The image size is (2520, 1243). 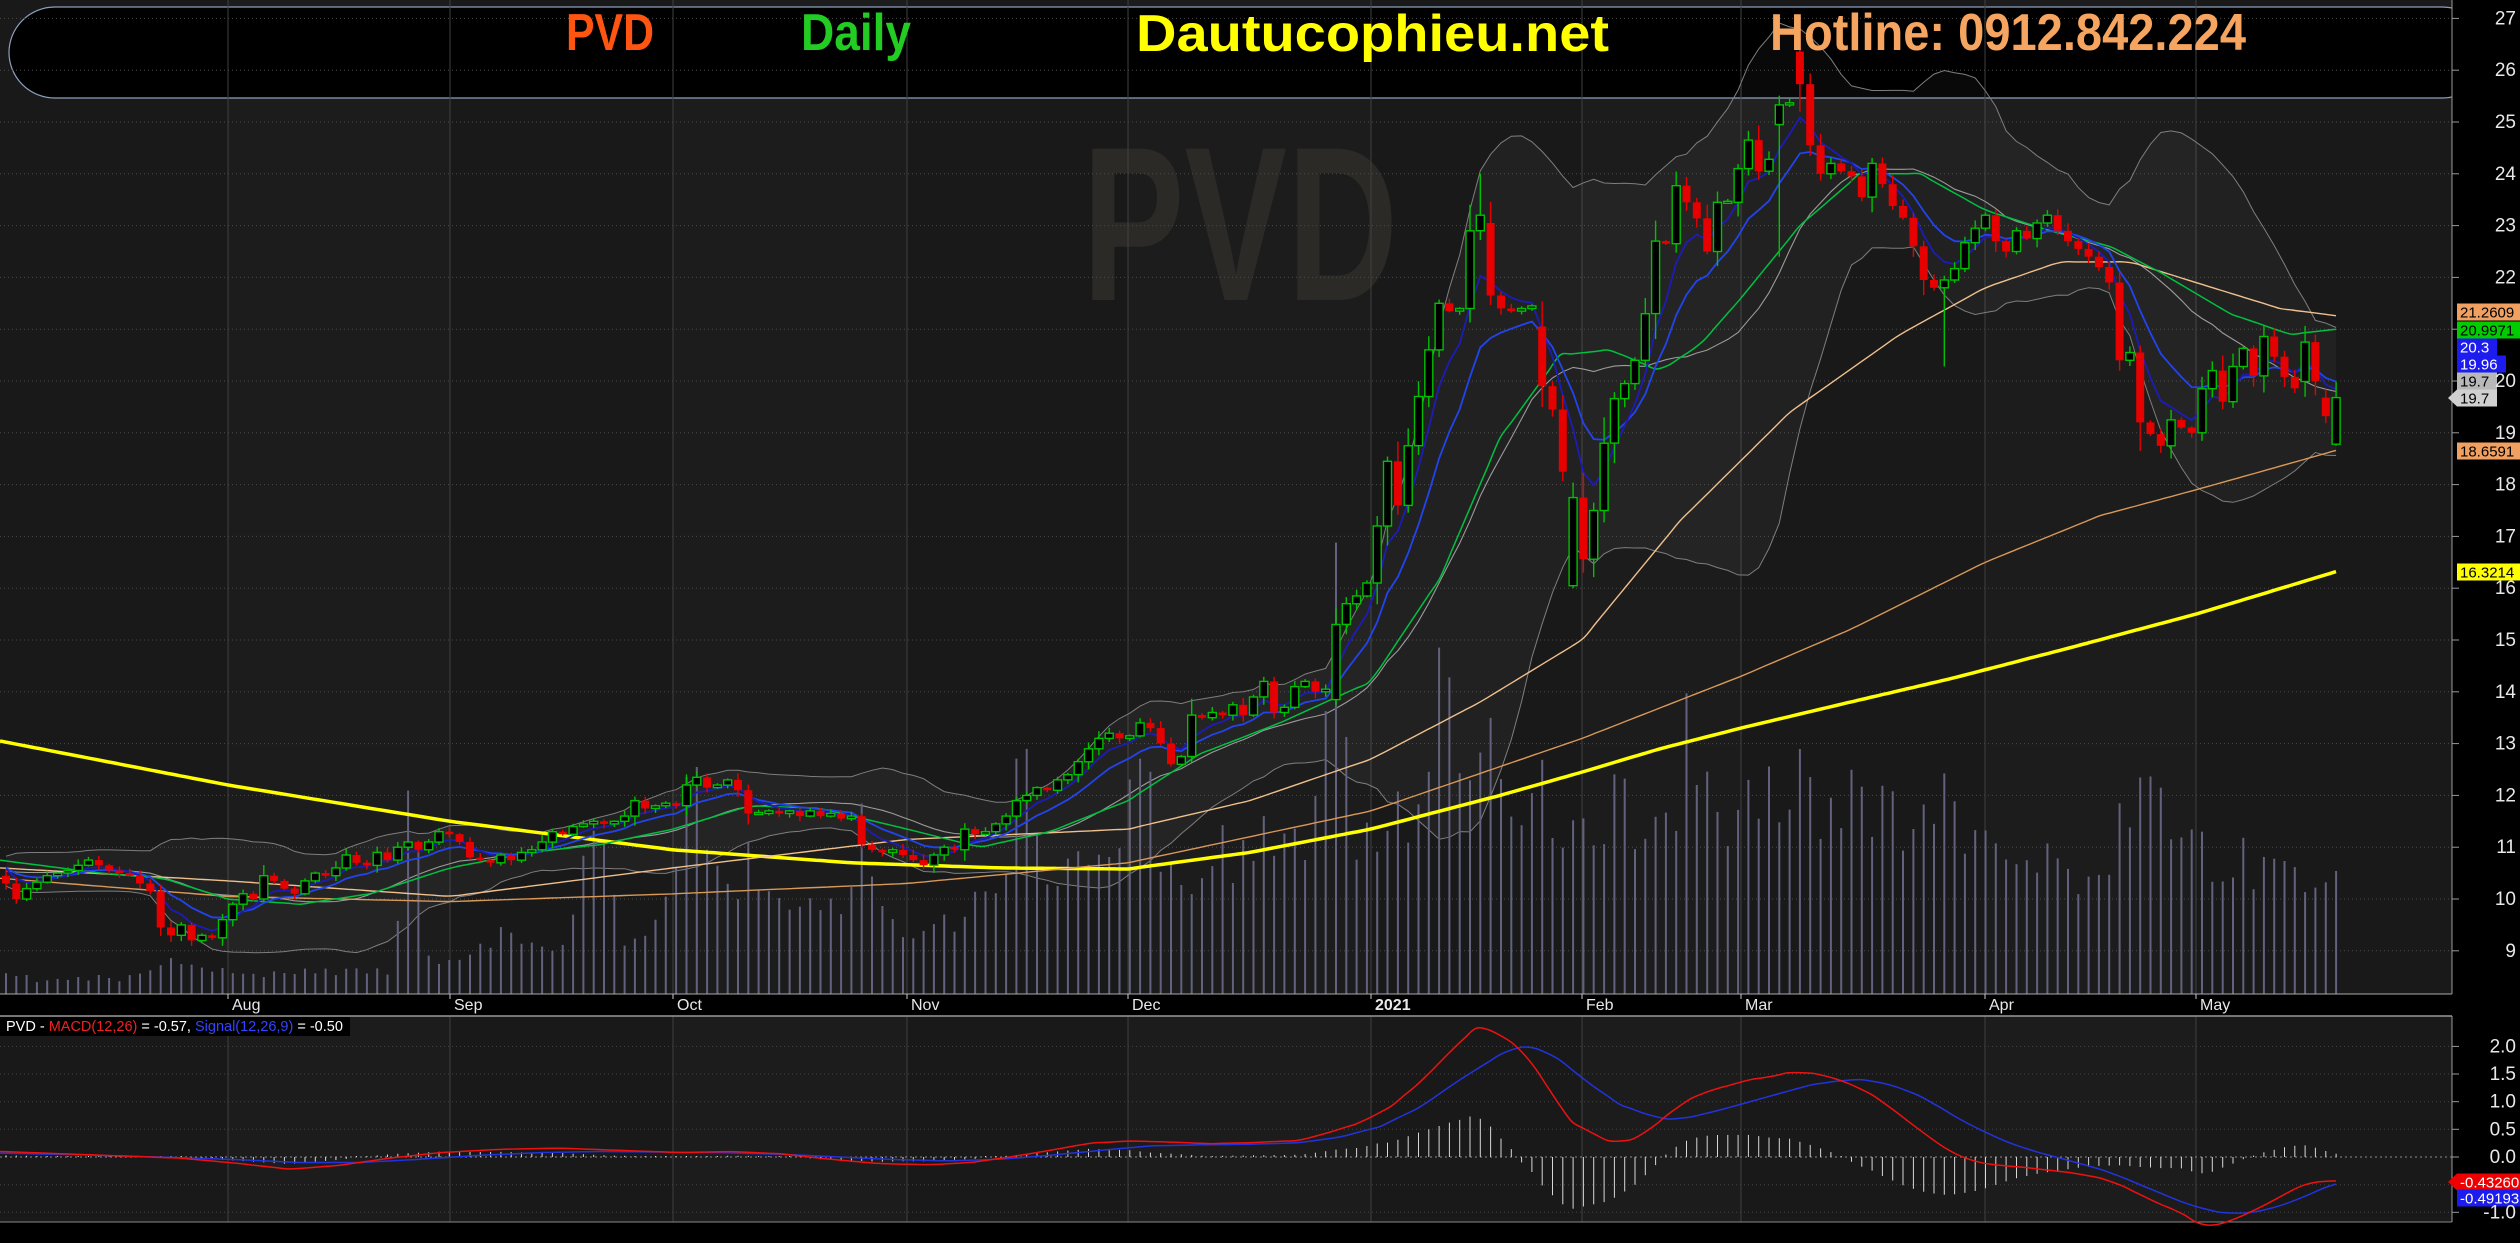 I want to click on svg-text: 18, so click(x=2505, y=485).